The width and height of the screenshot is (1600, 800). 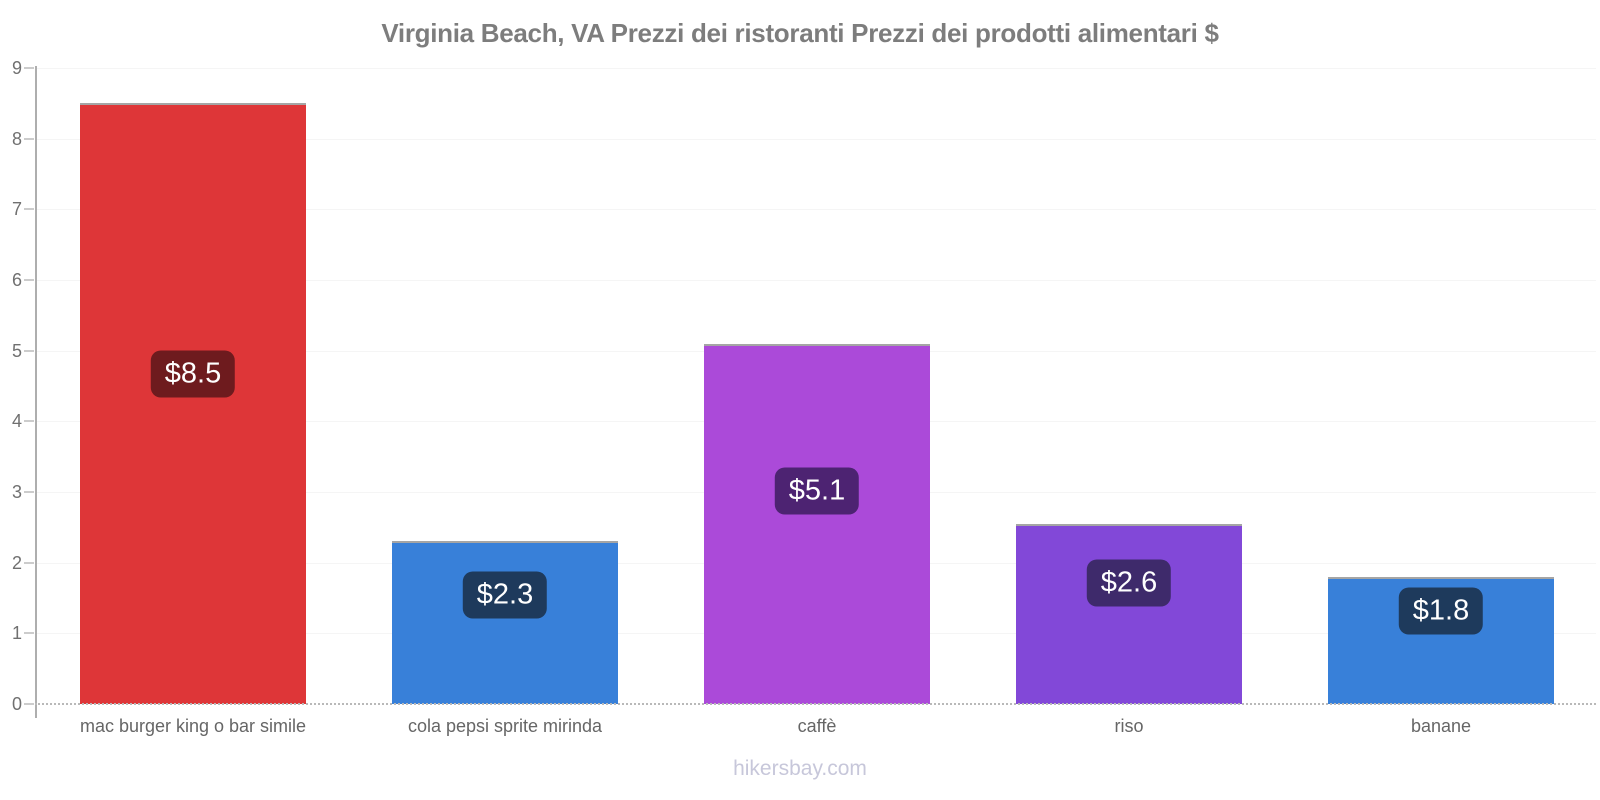 I want to click on value-badge-cola-pepsi-sprite-mirinda: $2.3, so click(x=505, y=595).